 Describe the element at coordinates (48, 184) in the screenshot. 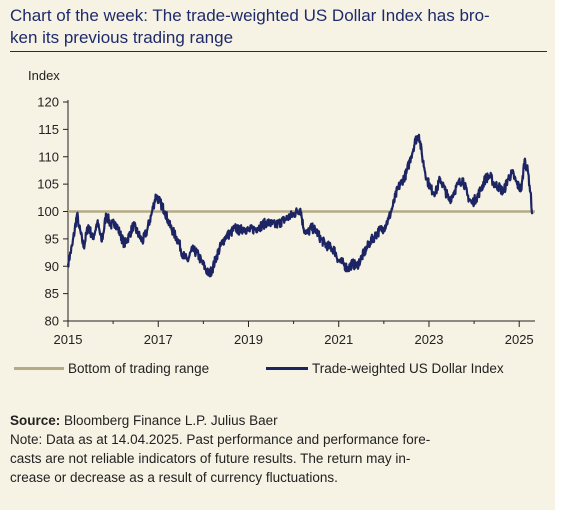

I see `y-tick-label: 105` at that location.